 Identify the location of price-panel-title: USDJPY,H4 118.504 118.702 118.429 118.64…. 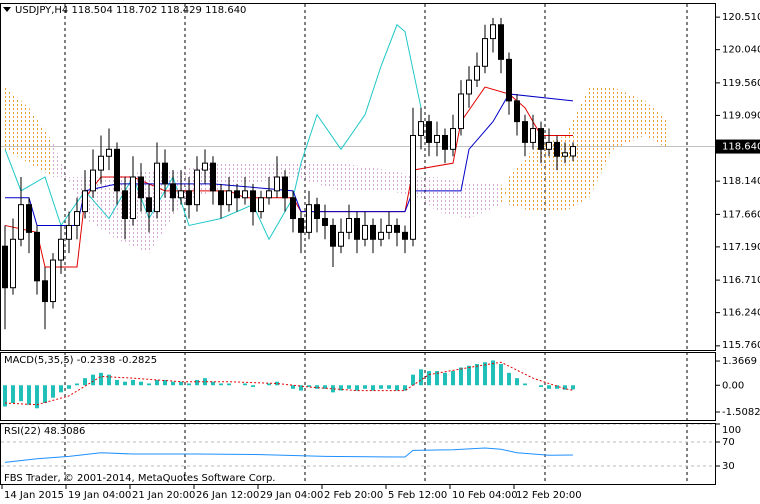
(130, 10).